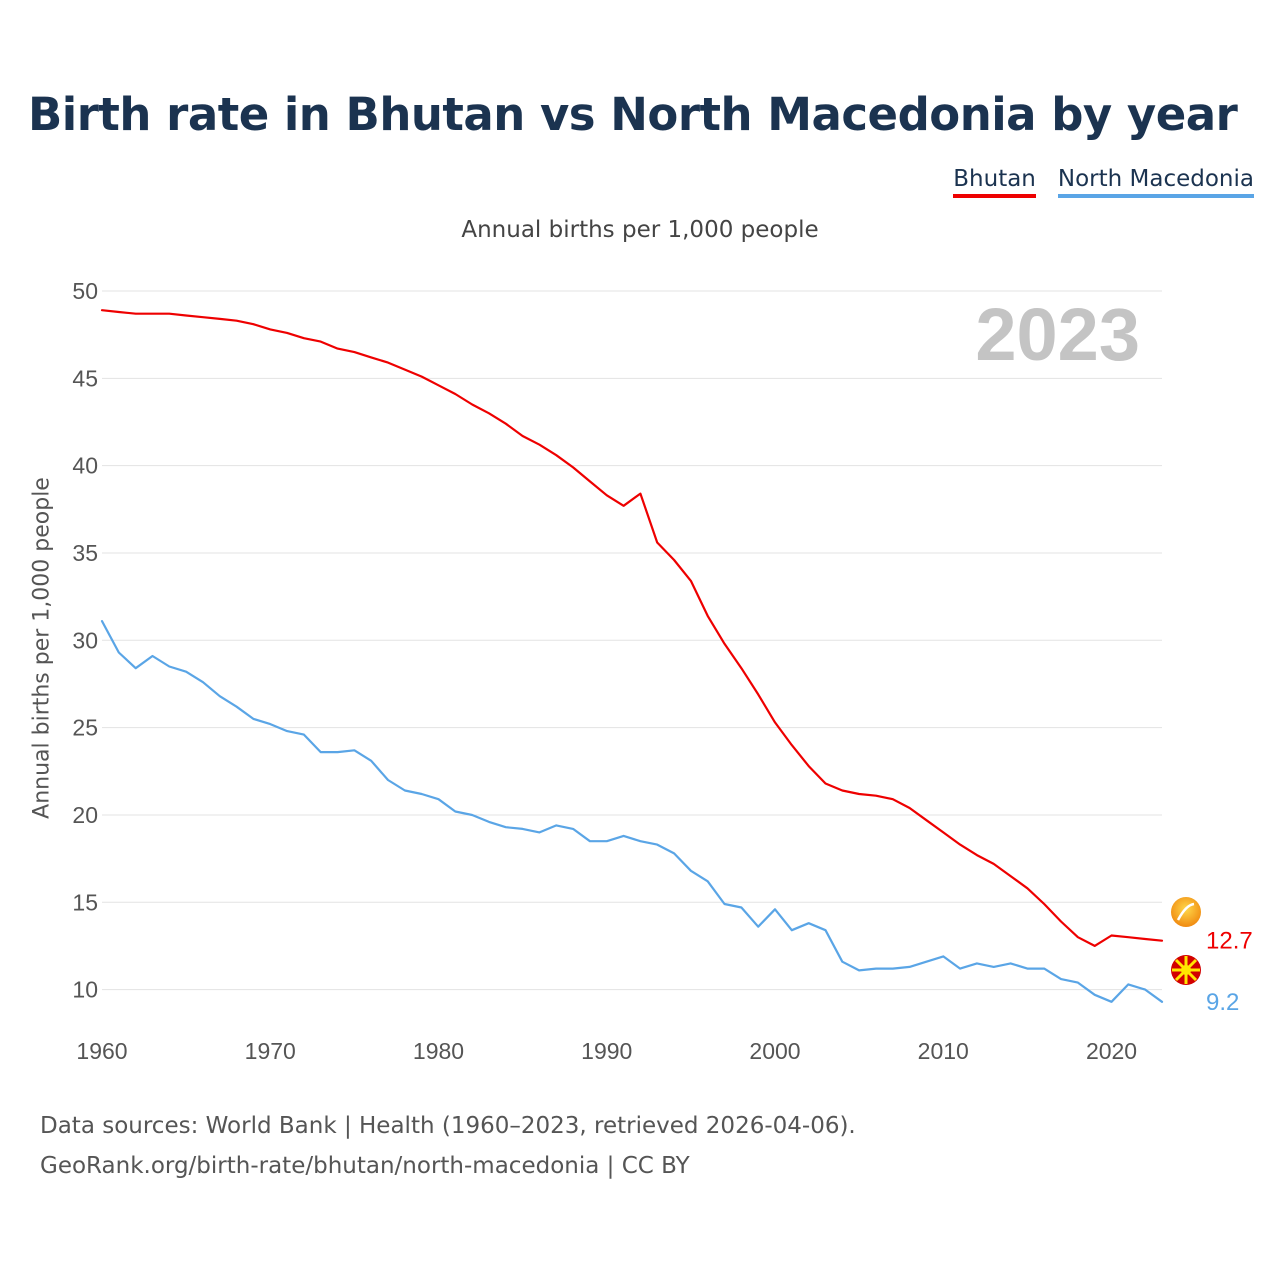 Image resolution: width=1280 pixels, height=1280 pixels. I want to click on y-axis-ticks: 10 15 20 25 30 35 40 45 50, so click(85, 640).